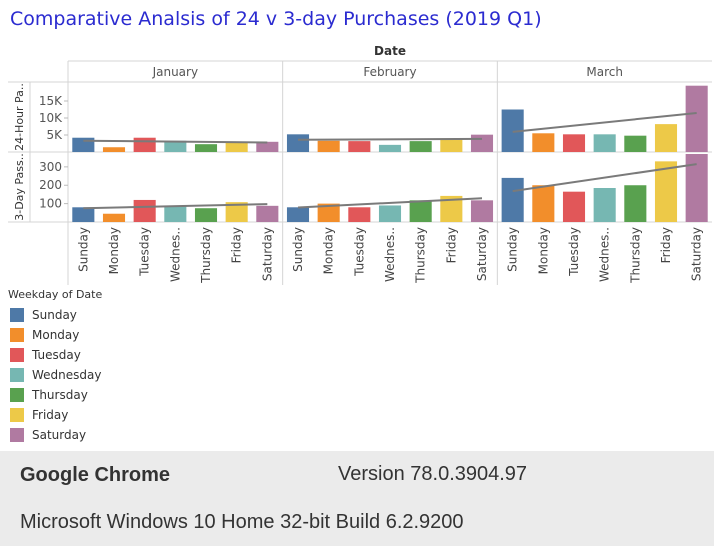 The height and width of the screenshot is (546, 714). Describe the element at coordinates (60, 395) in the screenshot. I see `legend-label: Thursday` at that location.